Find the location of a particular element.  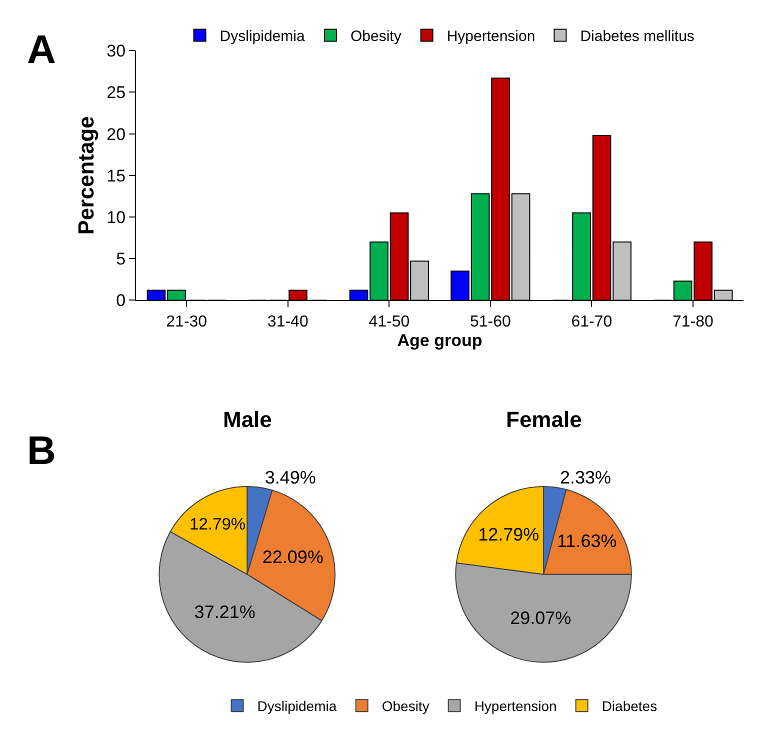

y-tick-label: 5 is located at coordinates (121, 259).